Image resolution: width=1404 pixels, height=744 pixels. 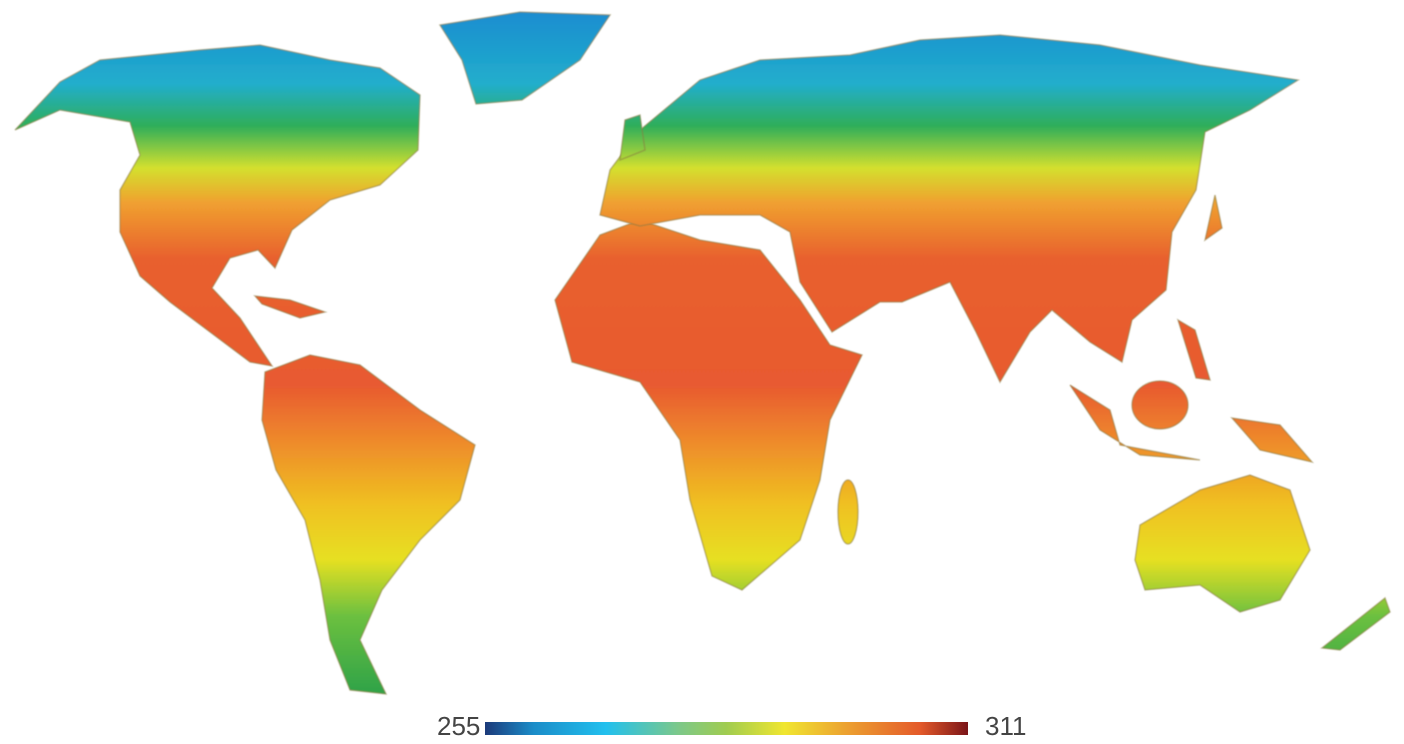 I want to click on south-america, so click(x=368, y=524).